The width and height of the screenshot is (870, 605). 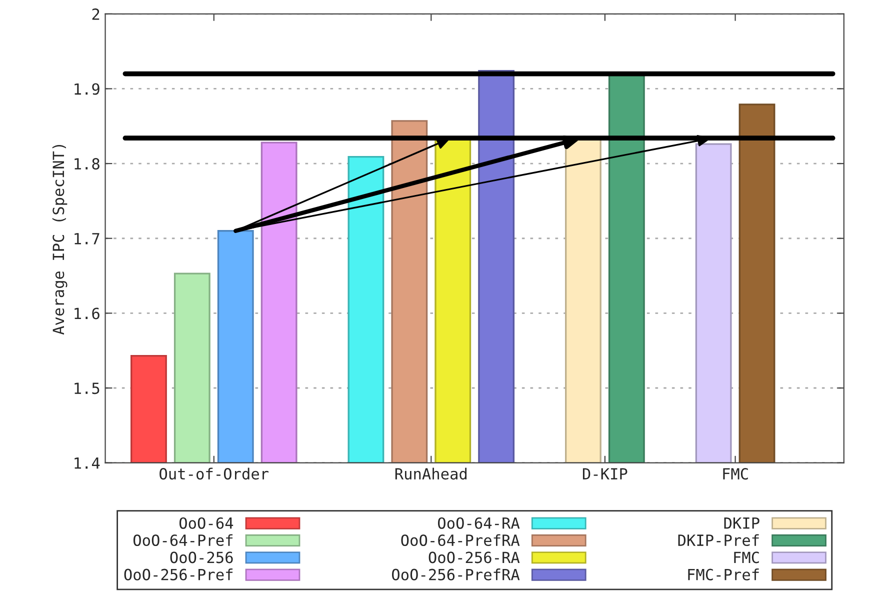 What do you see at coordinates (201, 558) in the screenshot?
I see `legend-label: OoO-256` at bounding box center [201, 558].